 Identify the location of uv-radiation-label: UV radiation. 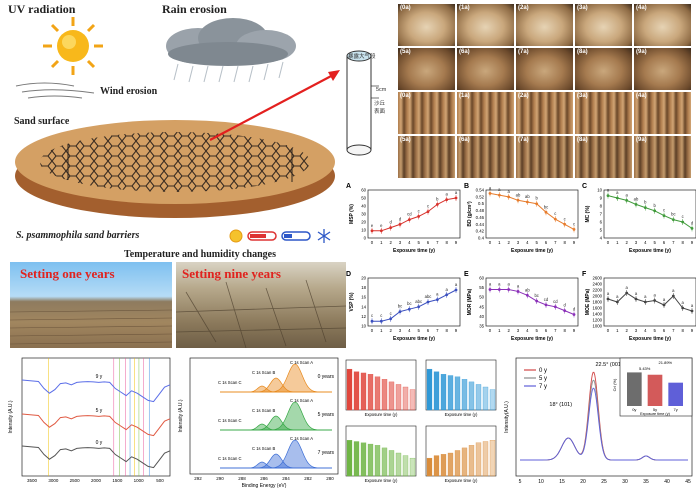
(42, 9).